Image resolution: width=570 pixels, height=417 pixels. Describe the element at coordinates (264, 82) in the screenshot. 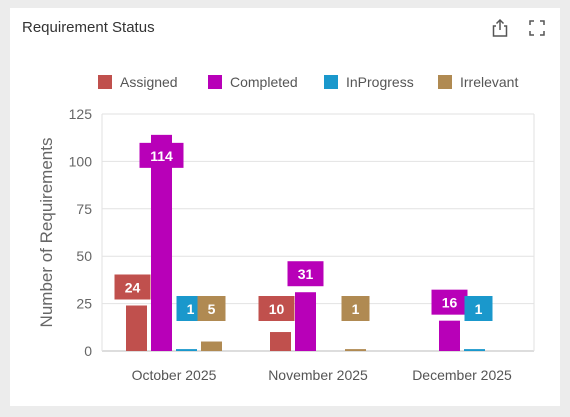

I see `legend-label-completed: Completed` at that location.